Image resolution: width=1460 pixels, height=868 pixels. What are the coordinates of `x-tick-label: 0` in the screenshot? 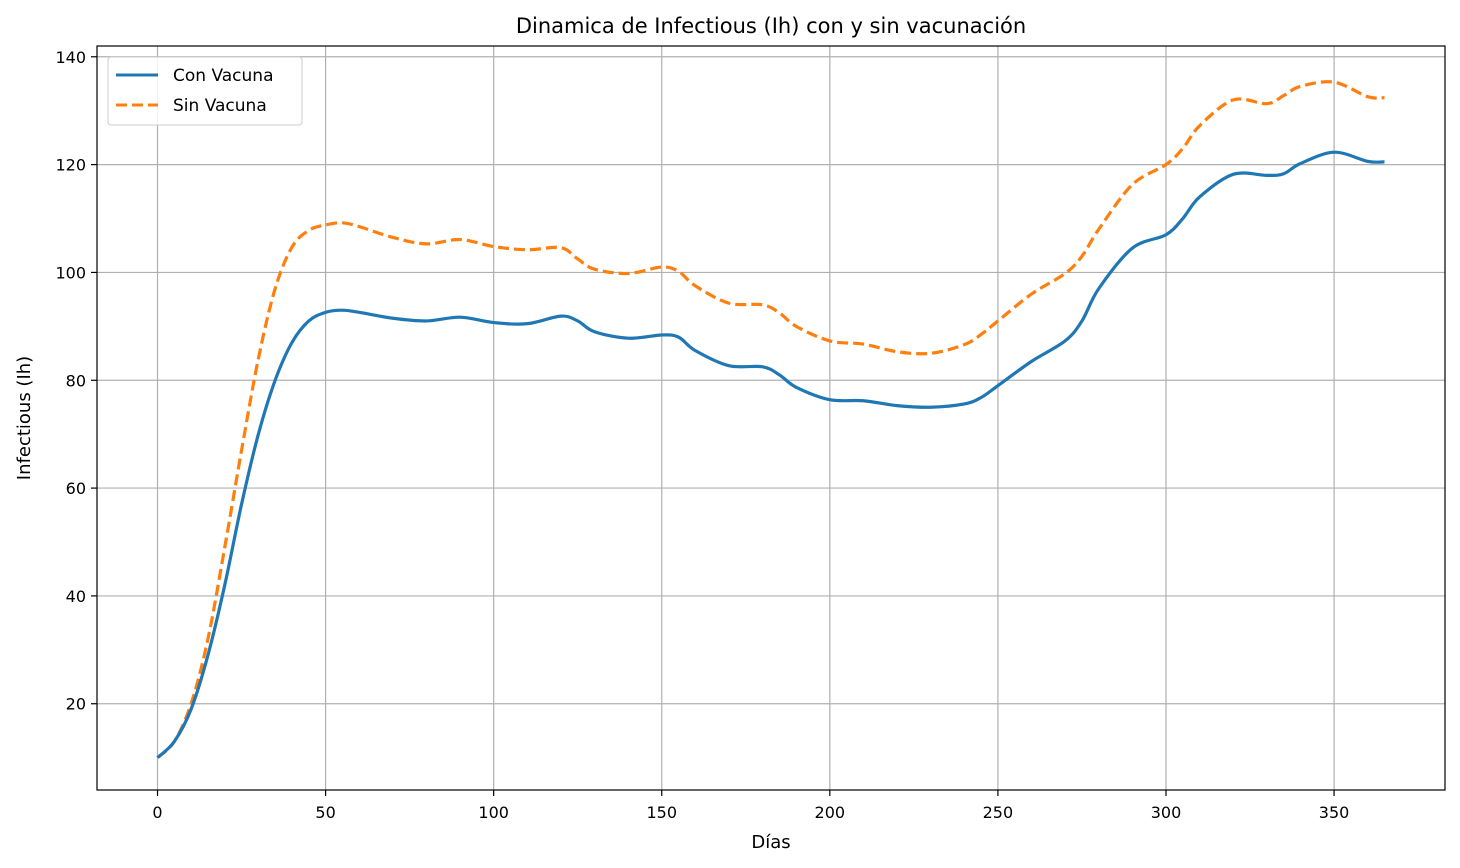 It's located at (157, 812).